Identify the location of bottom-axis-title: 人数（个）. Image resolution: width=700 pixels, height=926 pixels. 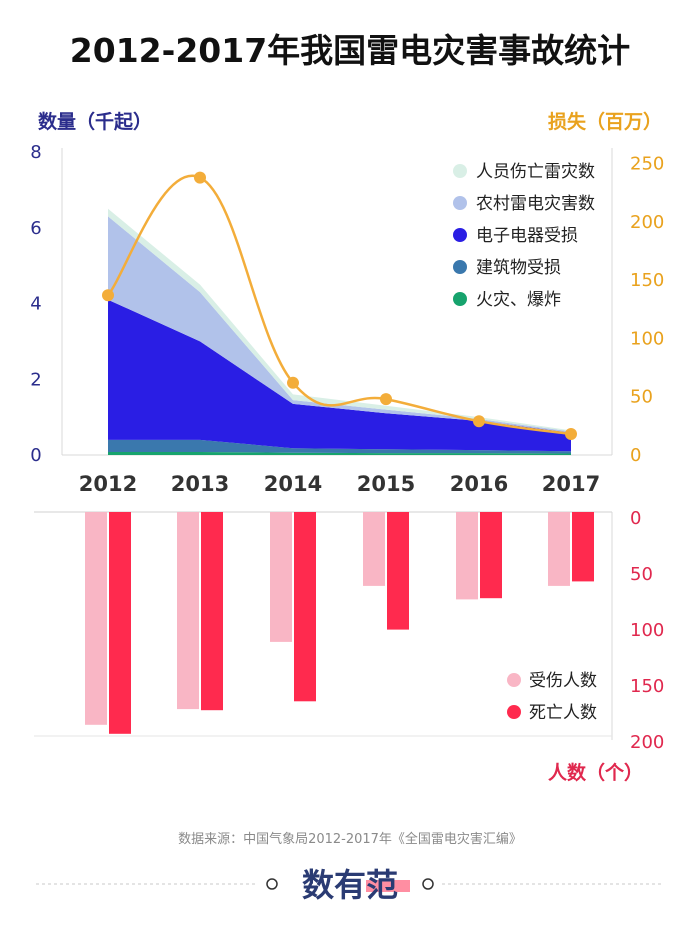
(595, 772).